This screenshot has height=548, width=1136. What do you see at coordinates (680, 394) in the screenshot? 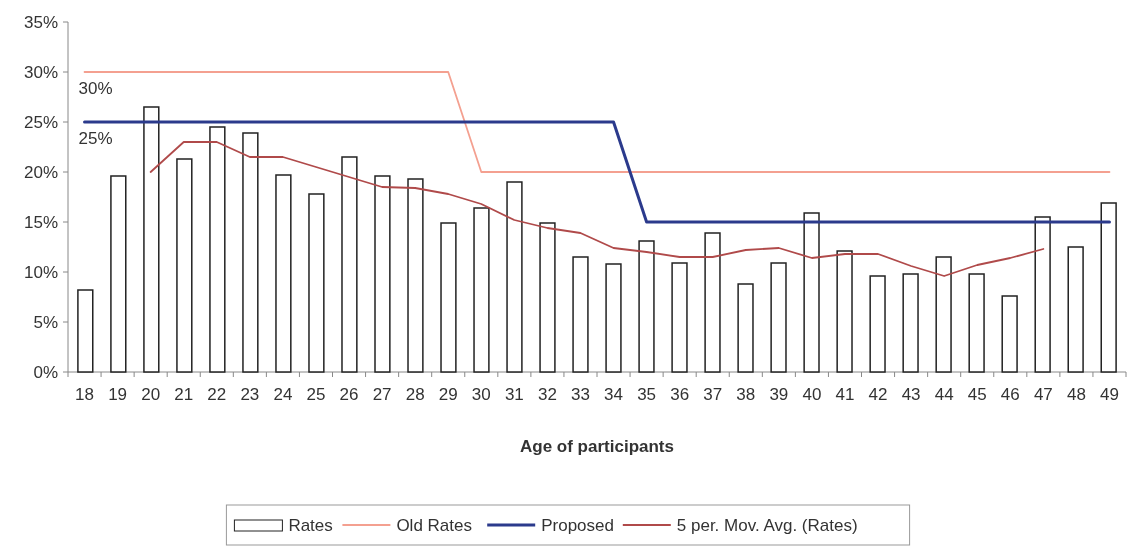
I see `x-tick-label: 36` at bounding box center [680, 394].